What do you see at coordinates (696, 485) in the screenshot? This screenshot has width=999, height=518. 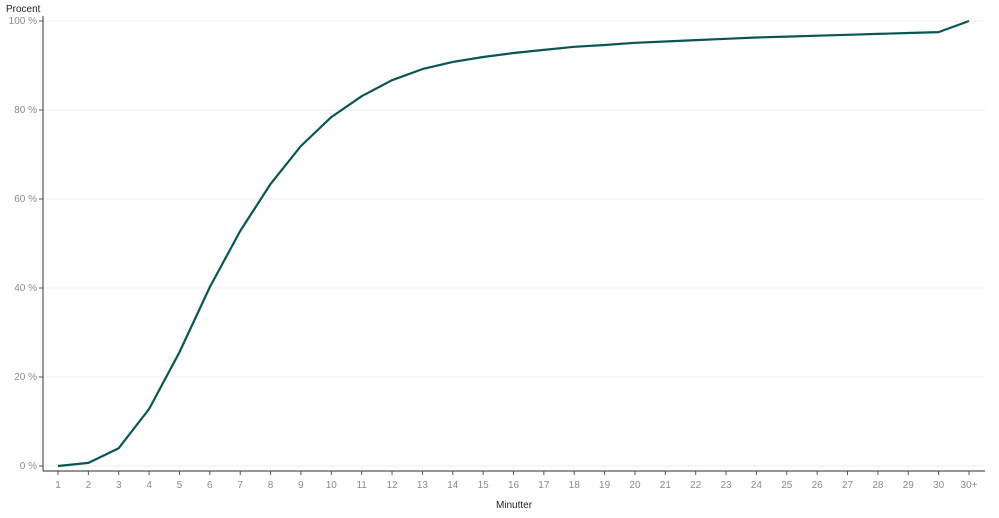 I see `x-tick-label: 22` at bounding box center [696, 485].